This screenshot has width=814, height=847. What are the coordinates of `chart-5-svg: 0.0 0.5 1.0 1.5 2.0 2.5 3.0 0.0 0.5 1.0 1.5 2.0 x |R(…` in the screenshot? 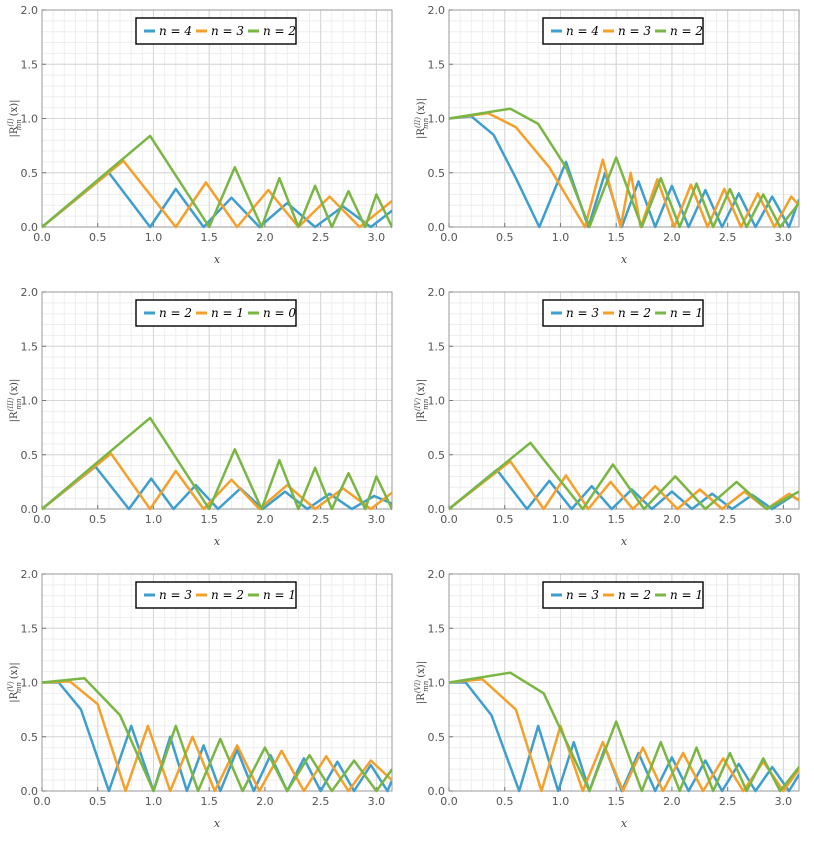 It's located at (200, 699).